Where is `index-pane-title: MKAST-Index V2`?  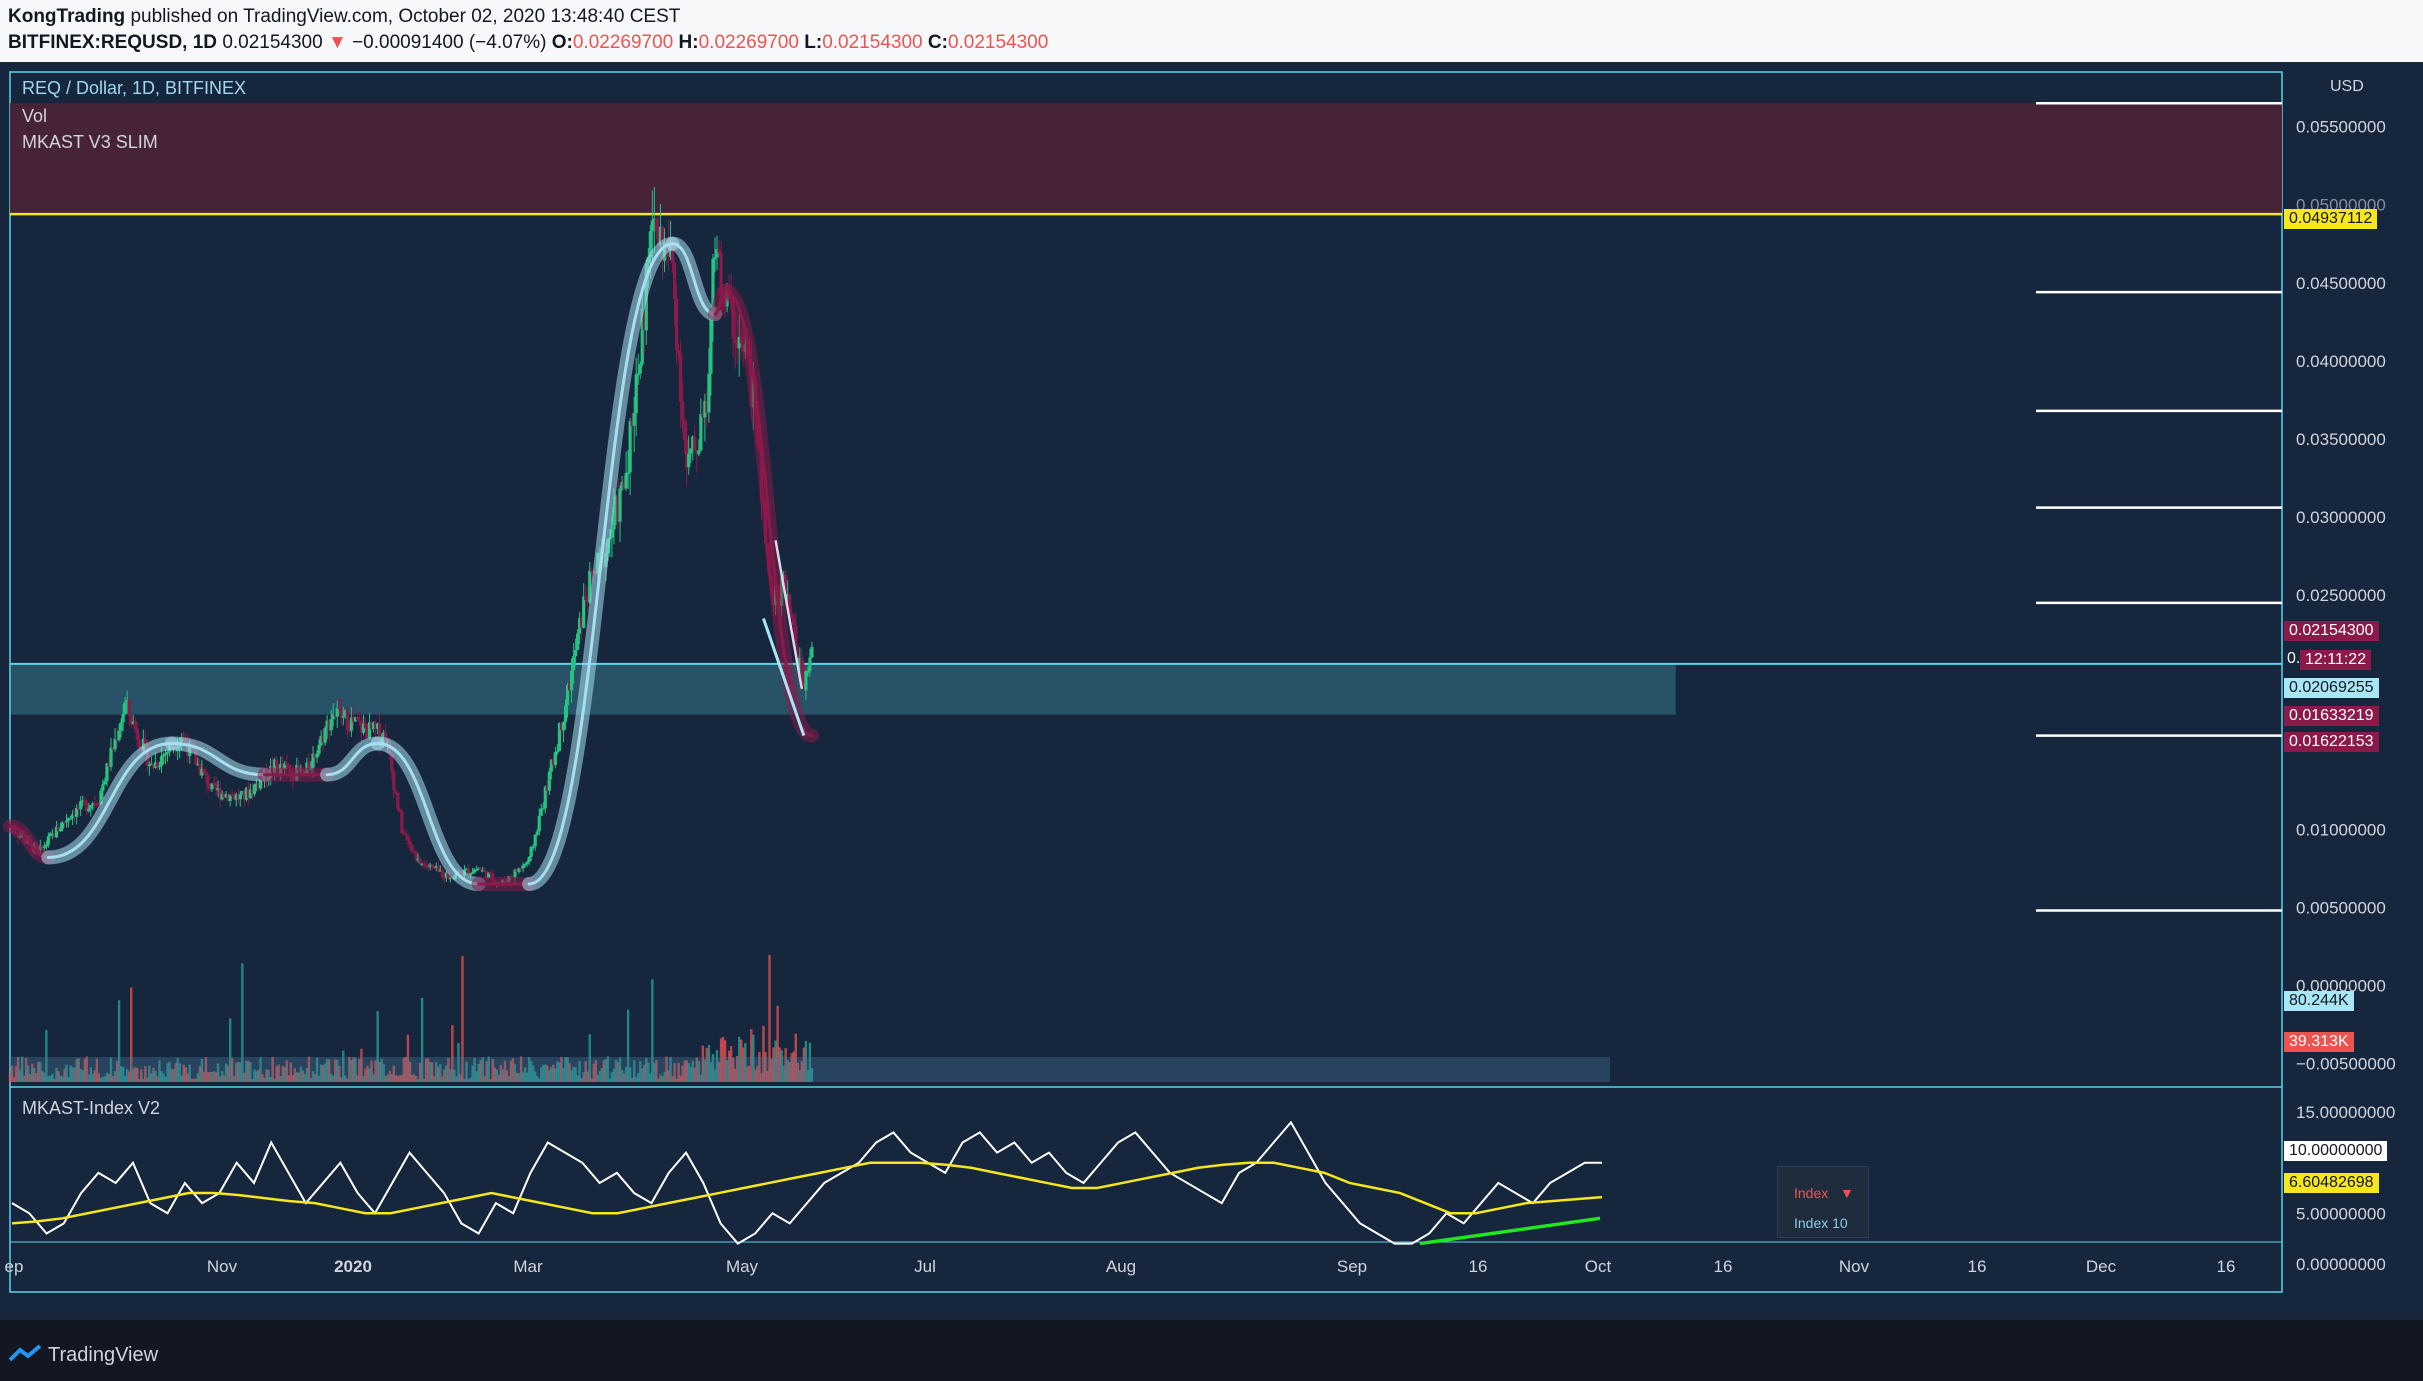 index-pane-title: MKAST-Index V2 is located at coordinates (91, 1108).